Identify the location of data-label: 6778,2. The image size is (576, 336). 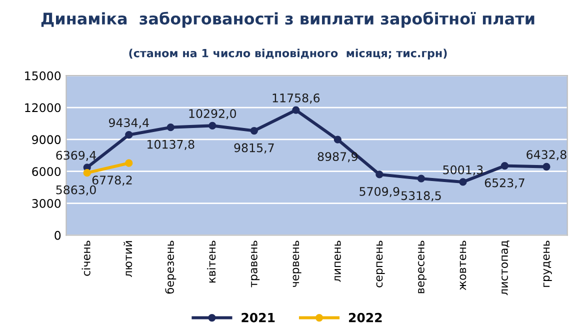
(112, 181).